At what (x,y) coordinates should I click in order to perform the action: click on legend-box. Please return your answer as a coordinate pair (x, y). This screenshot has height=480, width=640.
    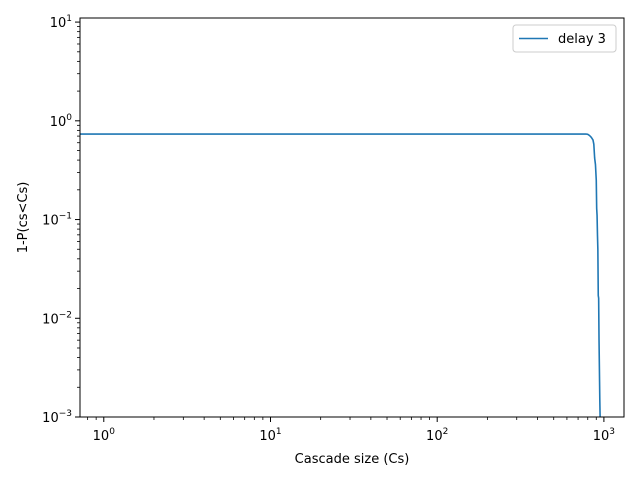
    Looking at the image, I should click on (564, 38).